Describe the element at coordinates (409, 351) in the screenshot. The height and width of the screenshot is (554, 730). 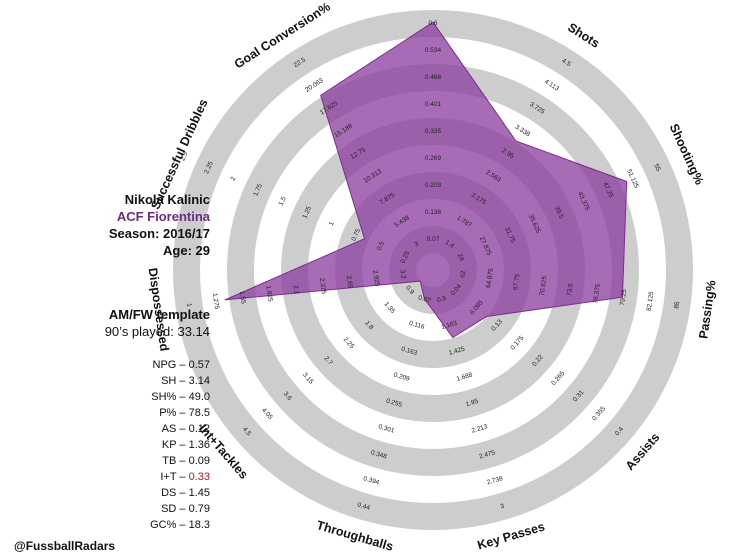
I see `tick-label: 0.163` at that location.